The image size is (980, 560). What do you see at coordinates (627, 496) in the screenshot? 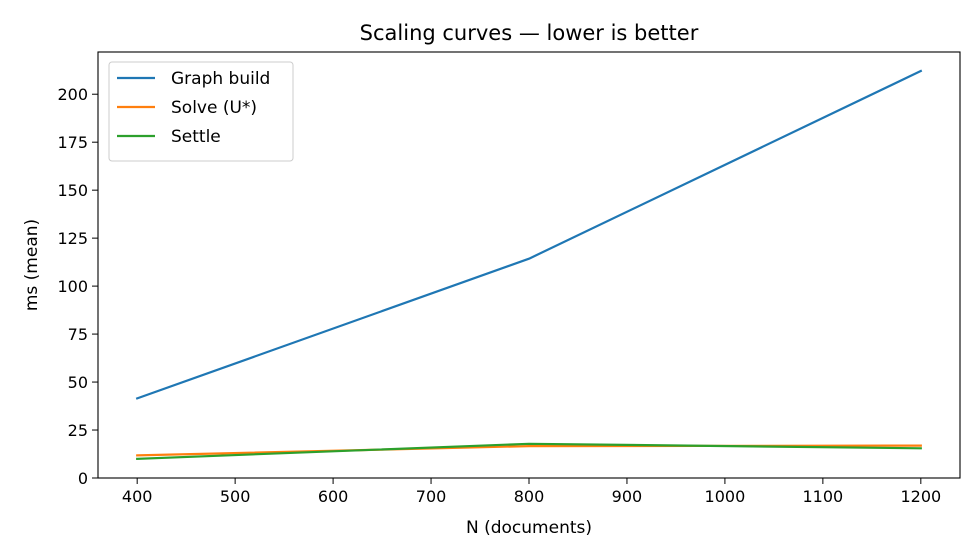
I see `x-tick-label: 900` at bounding box center [627, 496].